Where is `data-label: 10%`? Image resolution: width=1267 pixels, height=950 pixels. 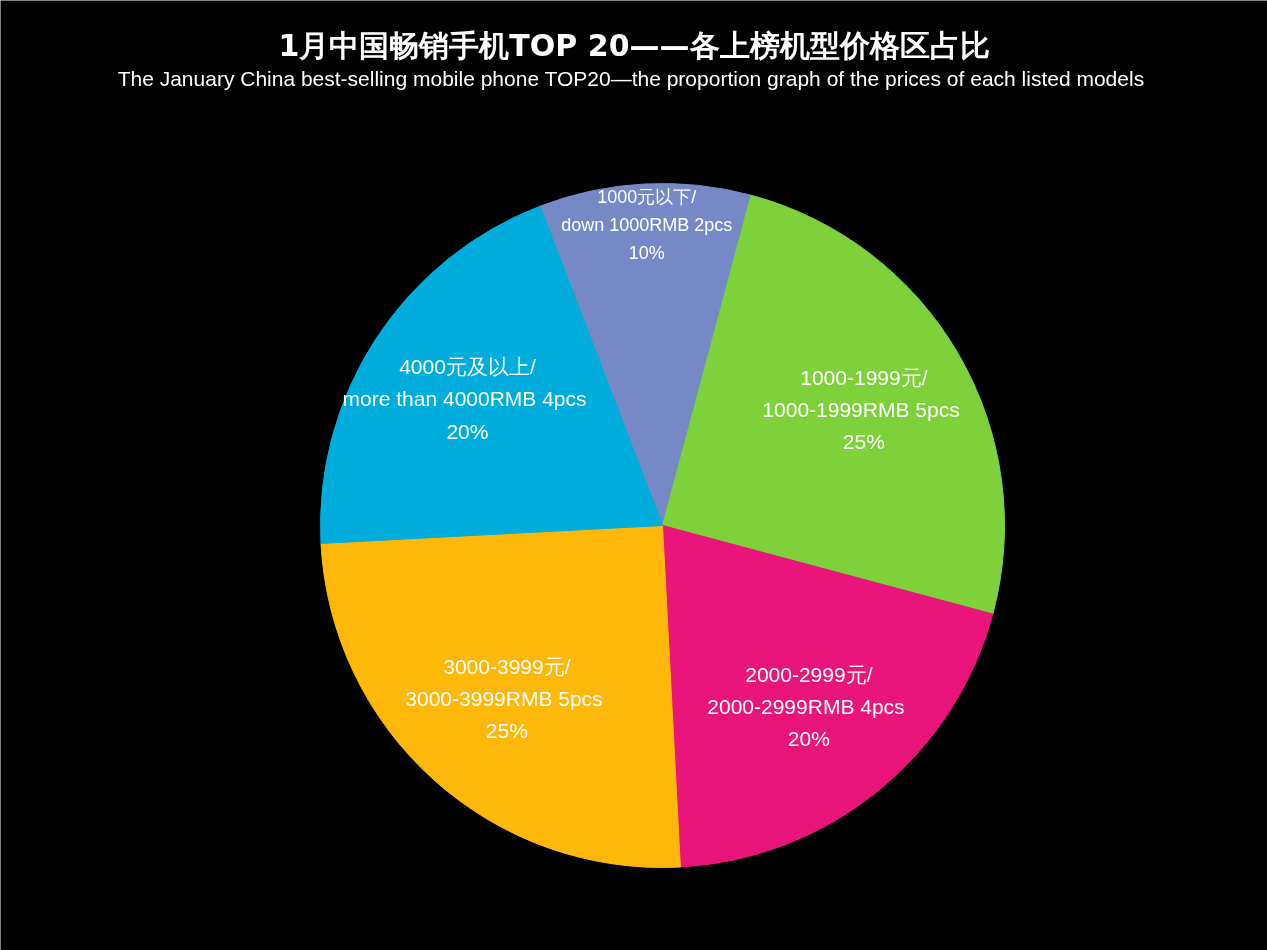 data-label: 10% is located at coordinates (646, 252).